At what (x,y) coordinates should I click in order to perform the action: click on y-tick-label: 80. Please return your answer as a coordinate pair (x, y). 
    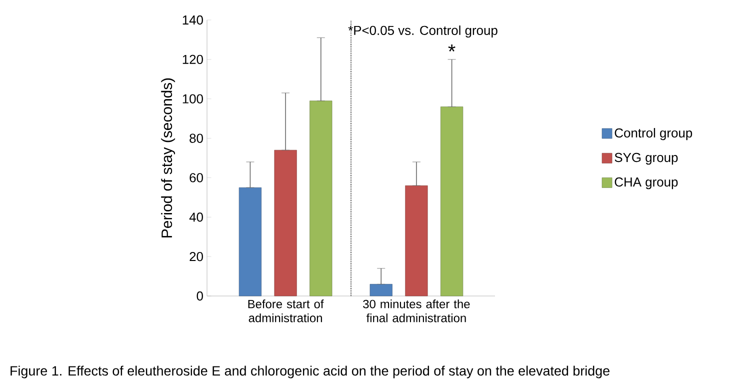
    Looking at the image, I should click on (196, 138).